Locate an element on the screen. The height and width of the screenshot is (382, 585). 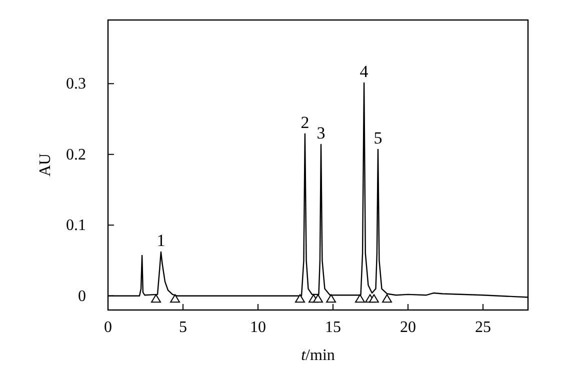
y-tick-label: 0.3 is located at coordinates (76, 84).